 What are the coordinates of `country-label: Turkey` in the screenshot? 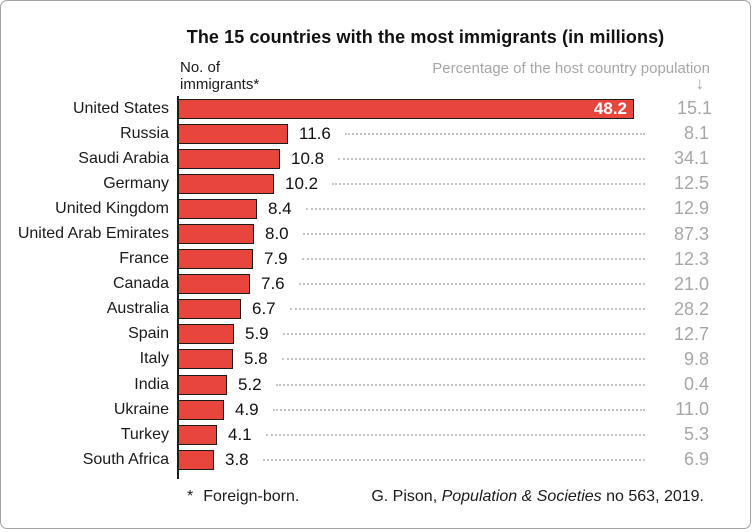 It's located at (144, 434).